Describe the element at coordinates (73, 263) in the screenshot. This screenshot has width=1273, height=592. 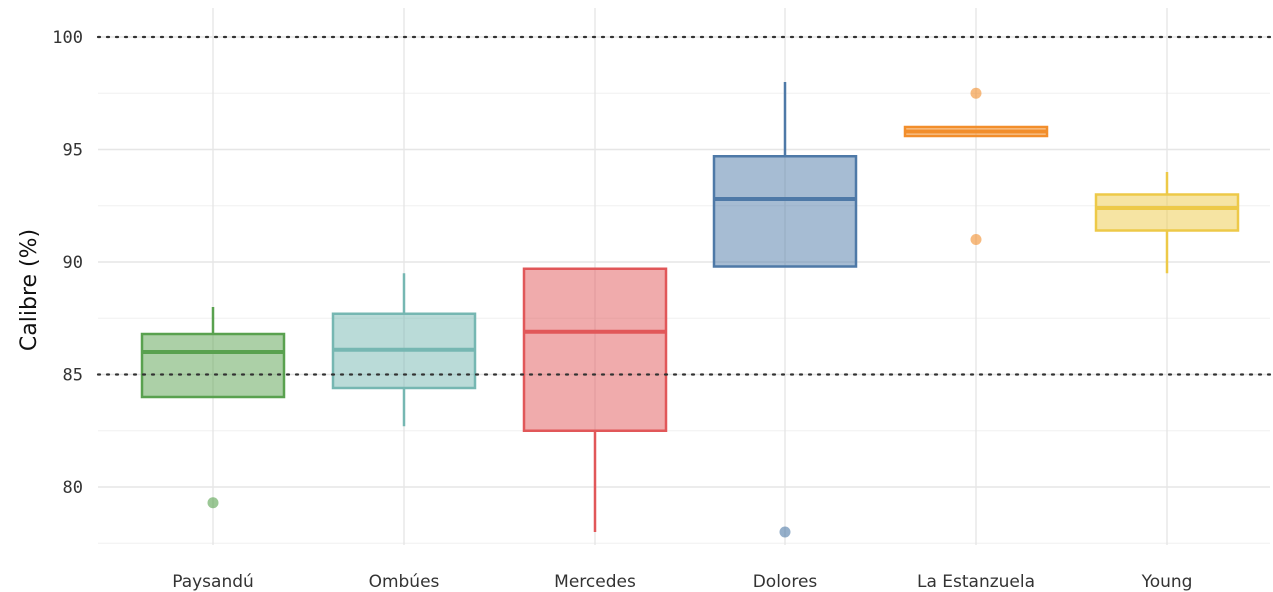
I see `y-tick-label: 90` at that location.